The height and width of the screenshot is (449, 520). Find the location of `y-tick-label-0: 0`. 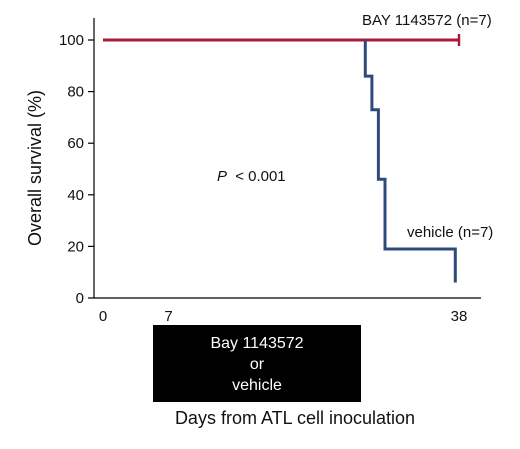

y-tick-label-0: 0 is located at coordinates (80, 298).